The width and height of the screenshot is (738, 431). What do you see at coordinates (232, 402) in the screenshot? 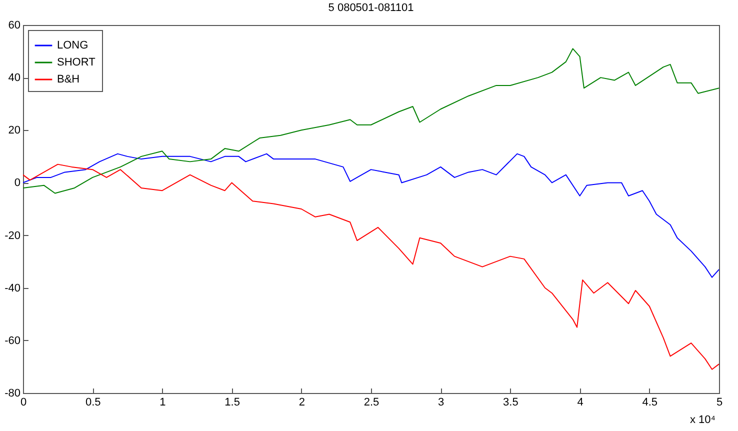
I see `x-tick-label: 1.5` at bounding box center [232, 402].